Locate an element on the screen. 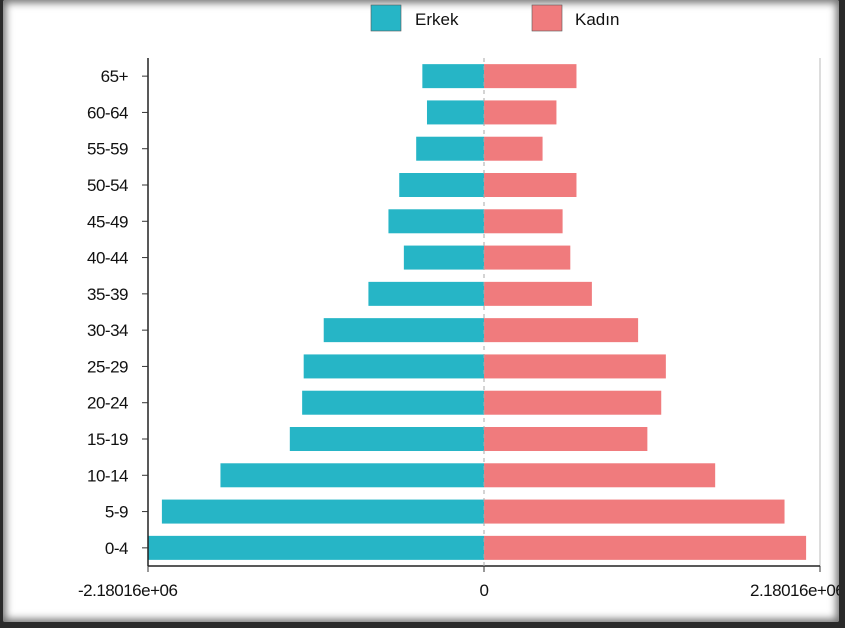  legend: Erkek Kadın is located at coordinates (494, 18).